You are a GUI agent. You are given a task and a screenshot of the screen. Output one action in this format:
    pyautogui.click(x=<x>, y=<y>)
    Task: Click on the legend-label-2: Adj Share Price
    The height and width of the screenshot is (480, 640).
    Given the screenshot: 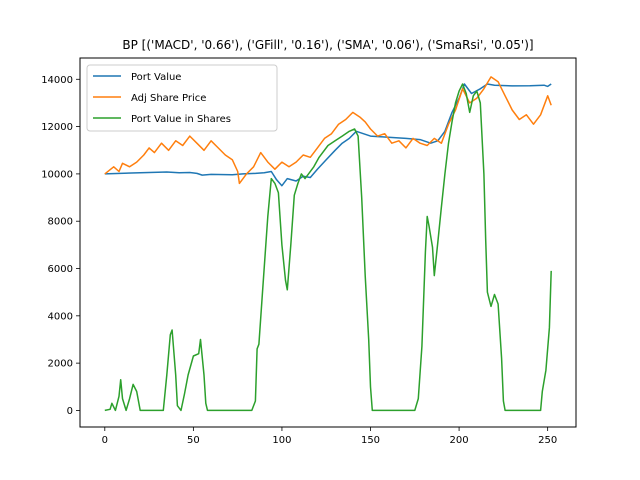 What is the action you would take?
    pyautogui.click(x=168, y=98)
    